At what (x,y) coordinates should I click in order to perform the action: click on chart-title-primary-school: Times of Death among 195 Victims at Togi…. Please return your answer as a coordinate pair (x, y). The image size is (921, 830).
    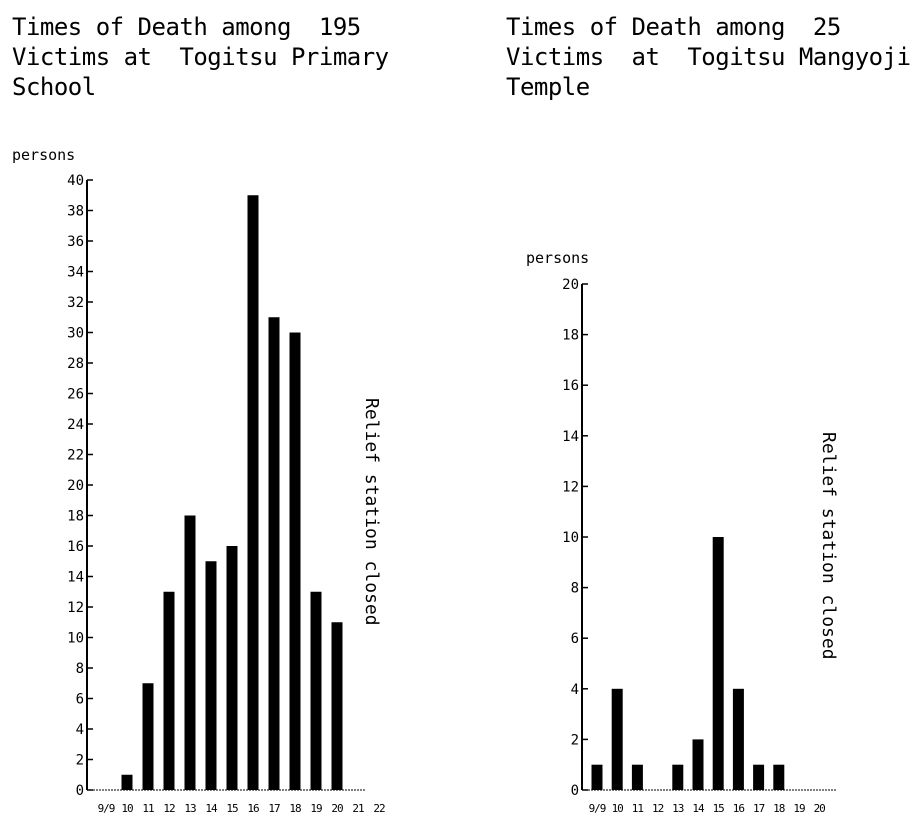
    Looking at the image, I should click on (200, 57).